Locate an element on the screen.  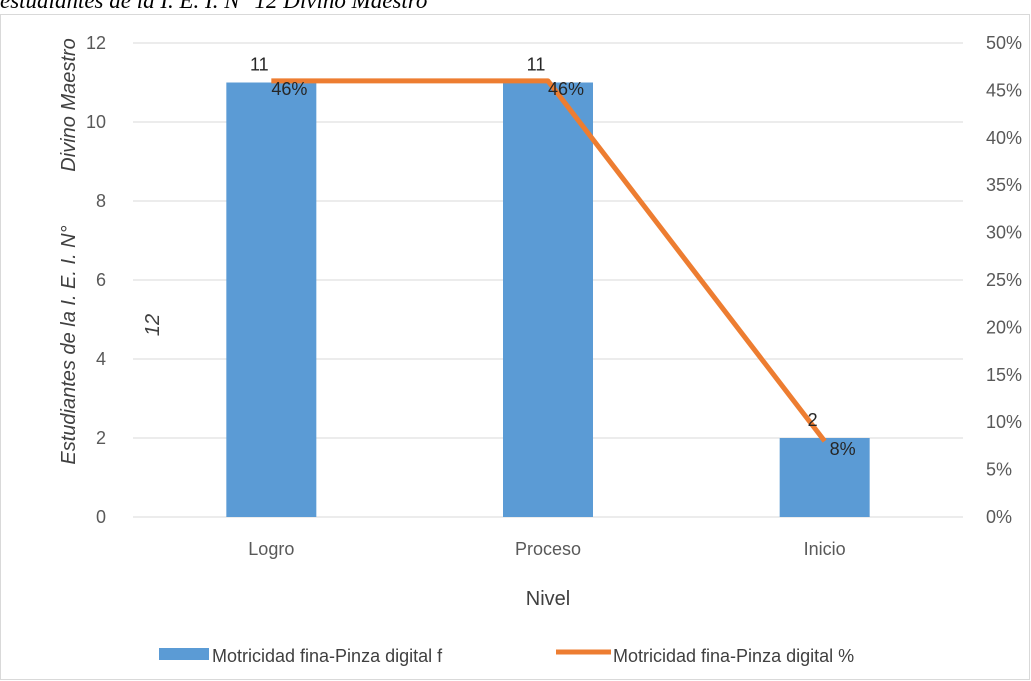
y-tick-label: 4 is located at coordinates (101, 359).